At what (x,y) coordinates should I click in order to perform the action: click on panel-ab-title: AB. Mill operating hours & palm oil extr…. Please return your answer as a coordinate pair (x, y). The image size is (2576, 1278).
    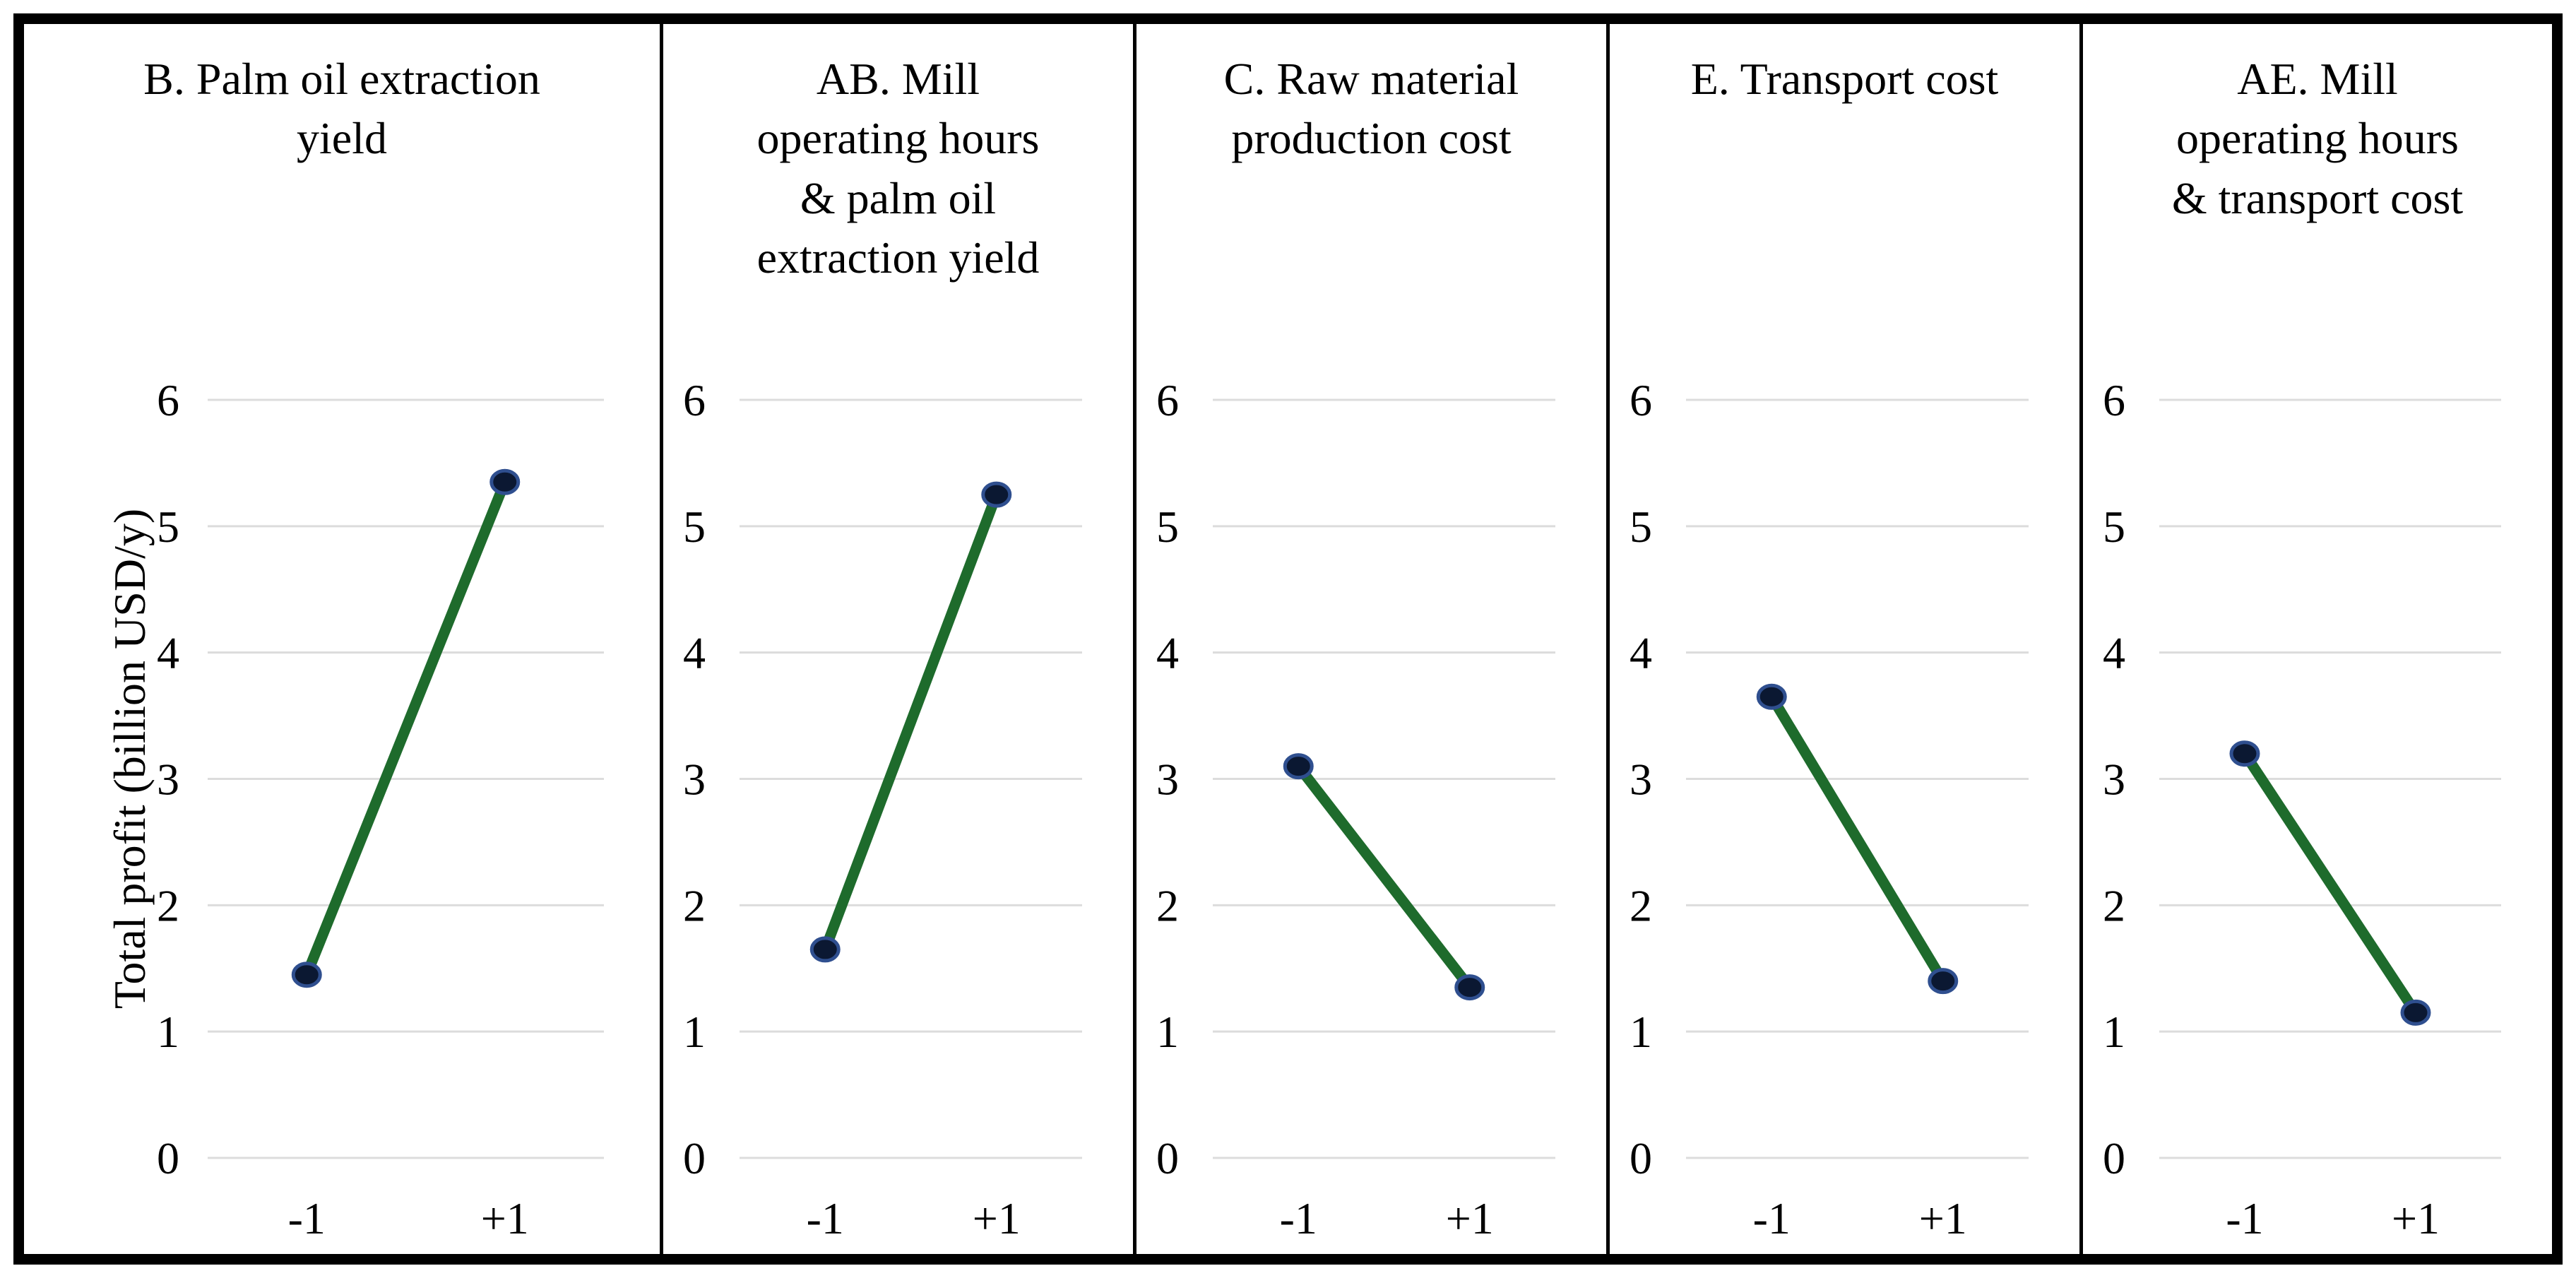
    Looking at the image, I should click on (898, 168).